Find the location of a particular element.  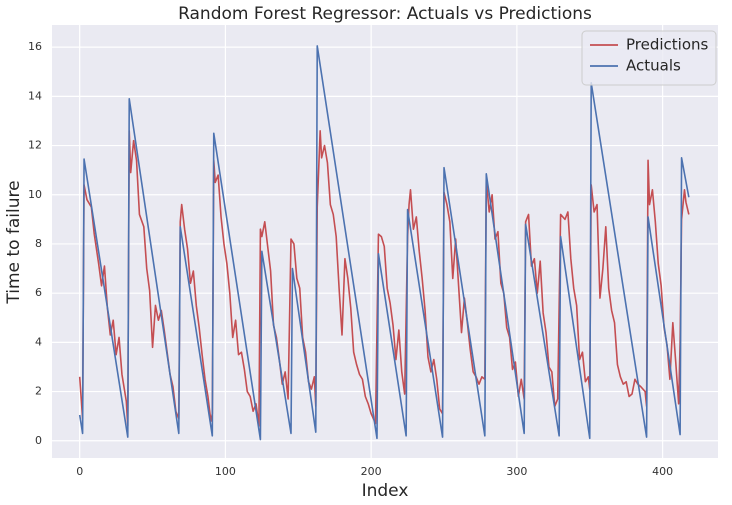

y-tick-label: 8 is located at coordinates (38, 243).